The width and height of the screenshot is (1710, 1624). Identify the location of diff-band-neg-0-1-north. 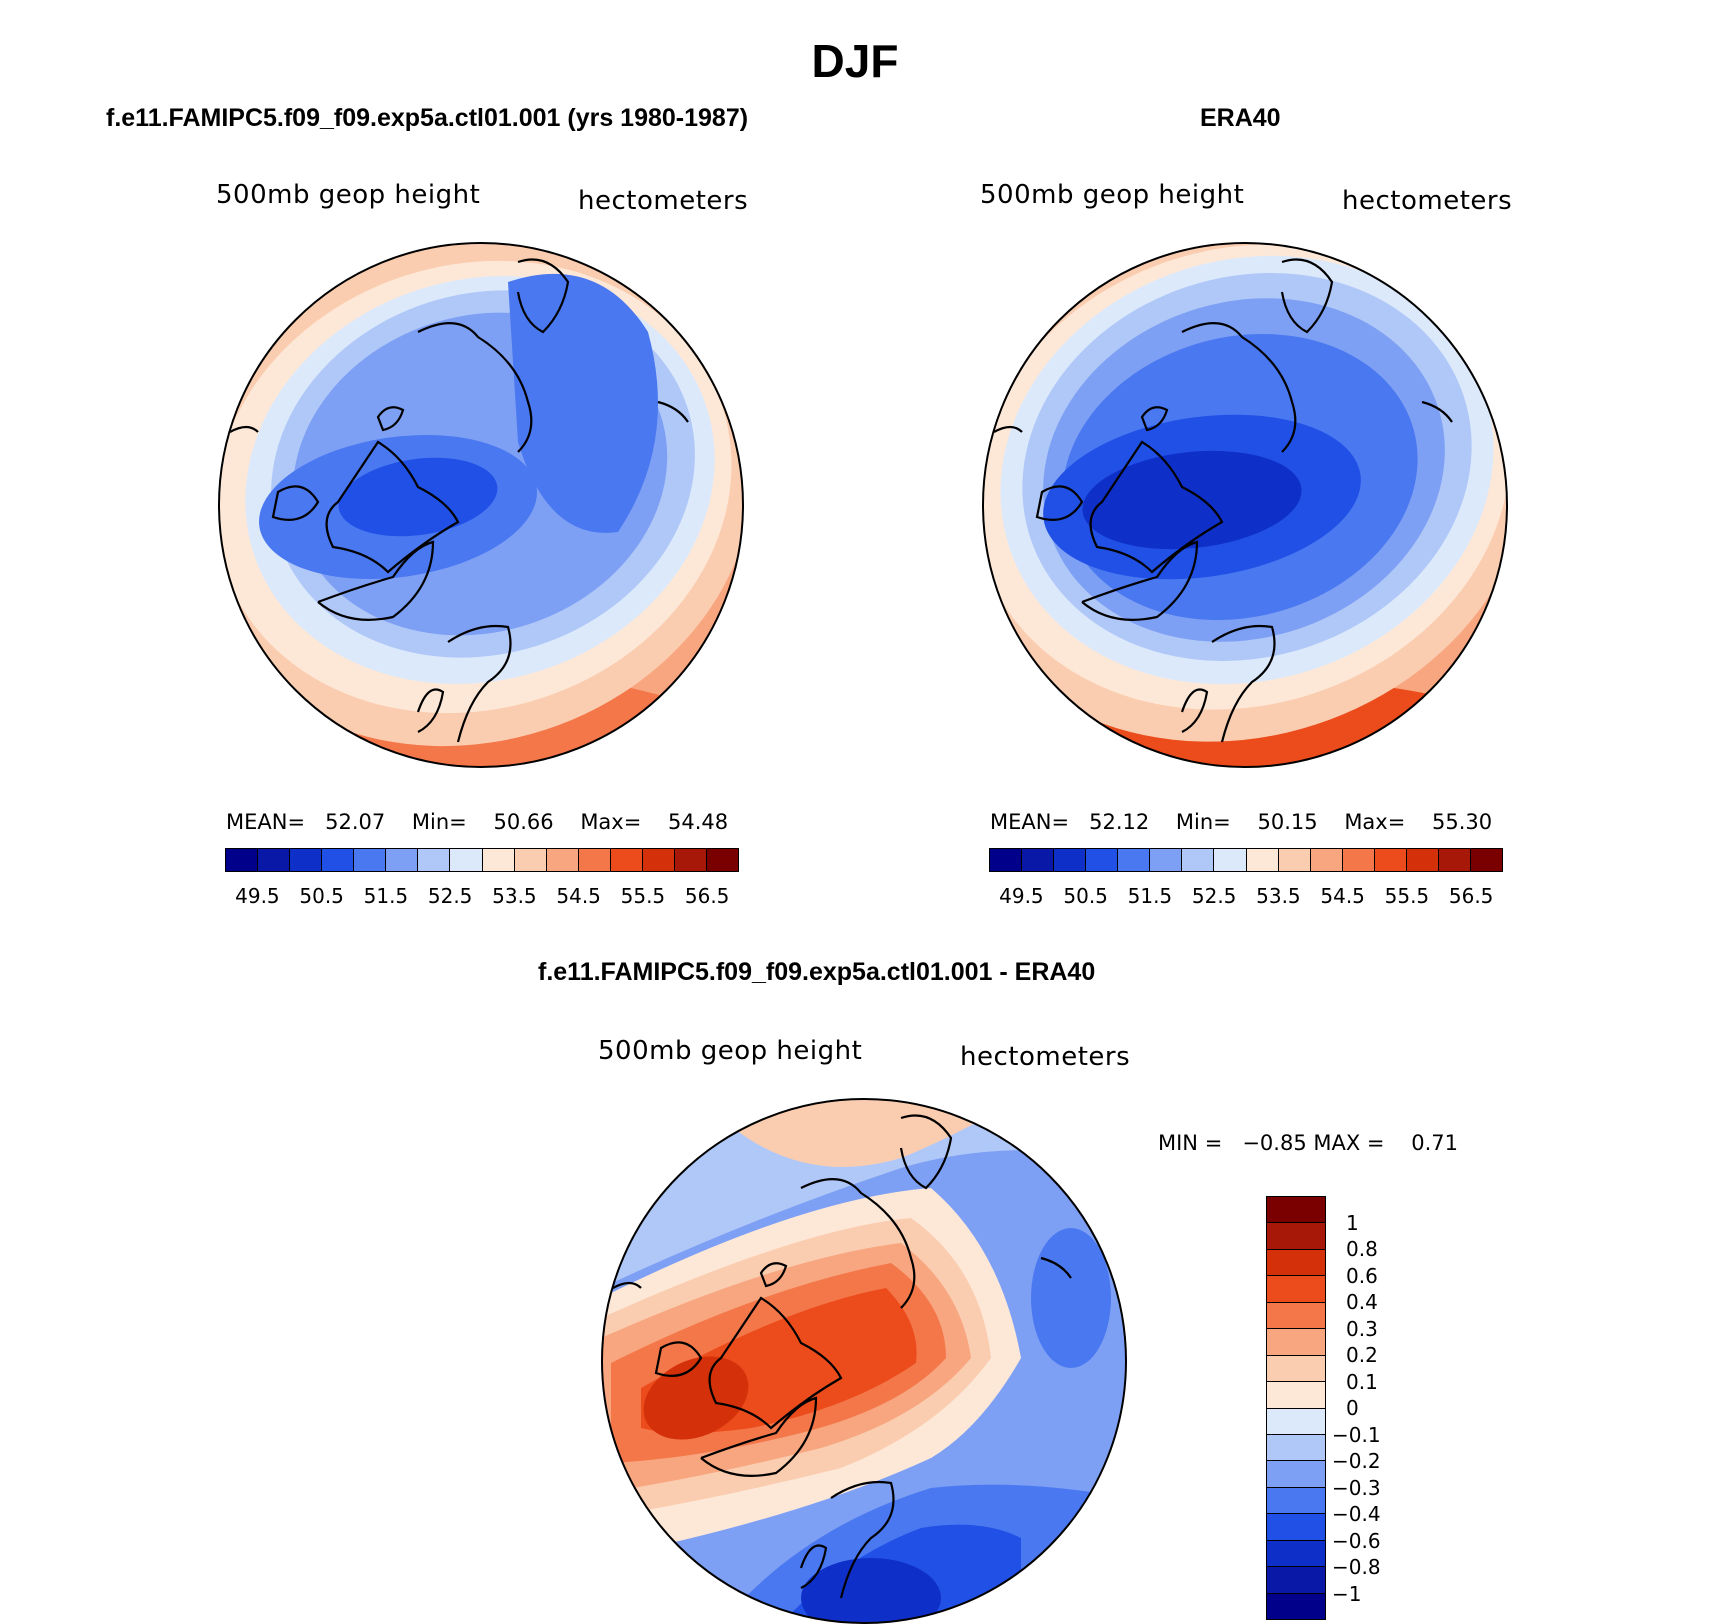
(864, 1193).